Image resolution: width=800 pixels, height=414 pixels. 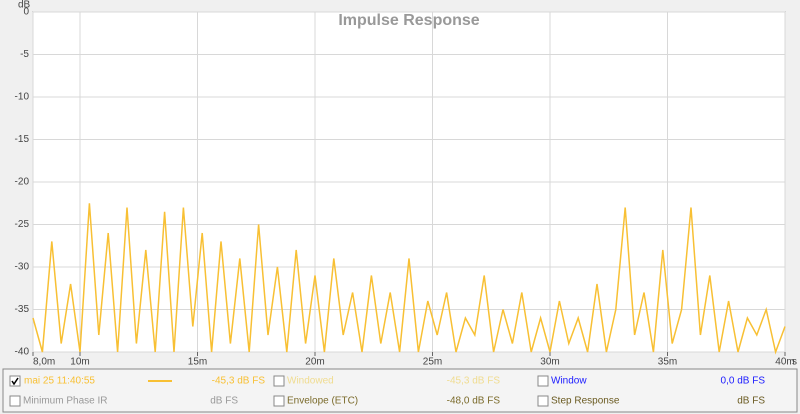 I want to click on x-axis-label: s, so click(x=794, y=362).